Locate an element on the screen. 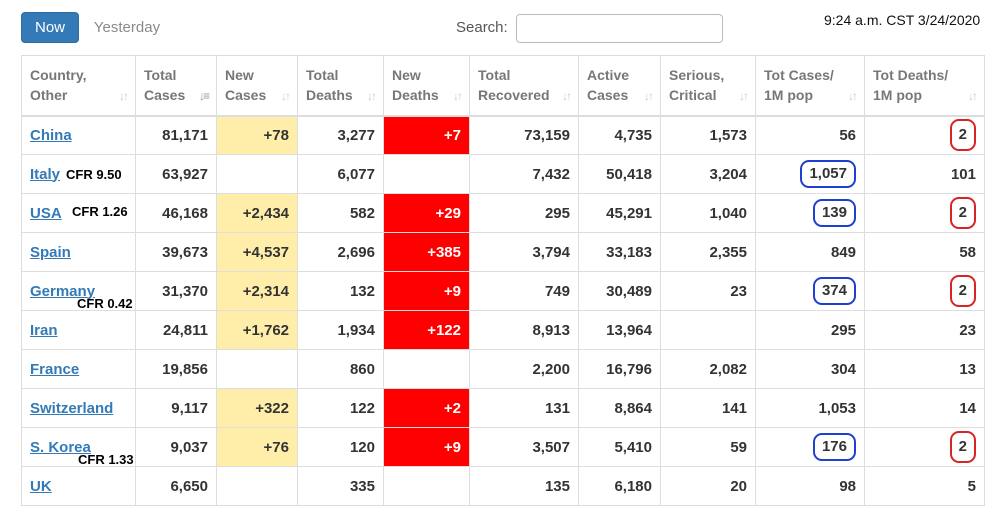  cell-cases-per-1m: 98 is located at coordinates (810, 486).